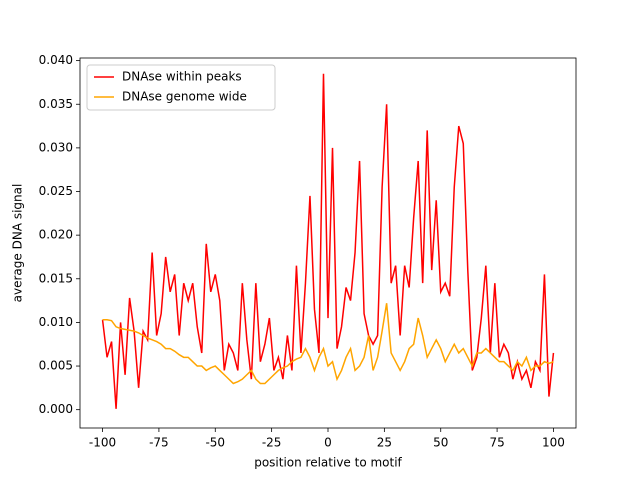  I want to click on y-tick-label: 0.015, so click(56, 278).